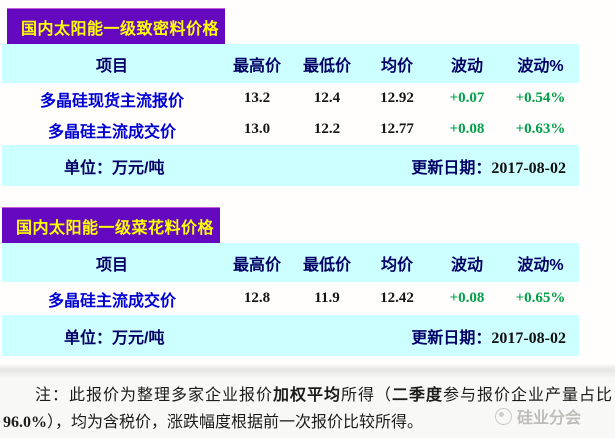  I want to click on table-title-dense: 国内太阳能一级致密料价格, so click(116, 26).